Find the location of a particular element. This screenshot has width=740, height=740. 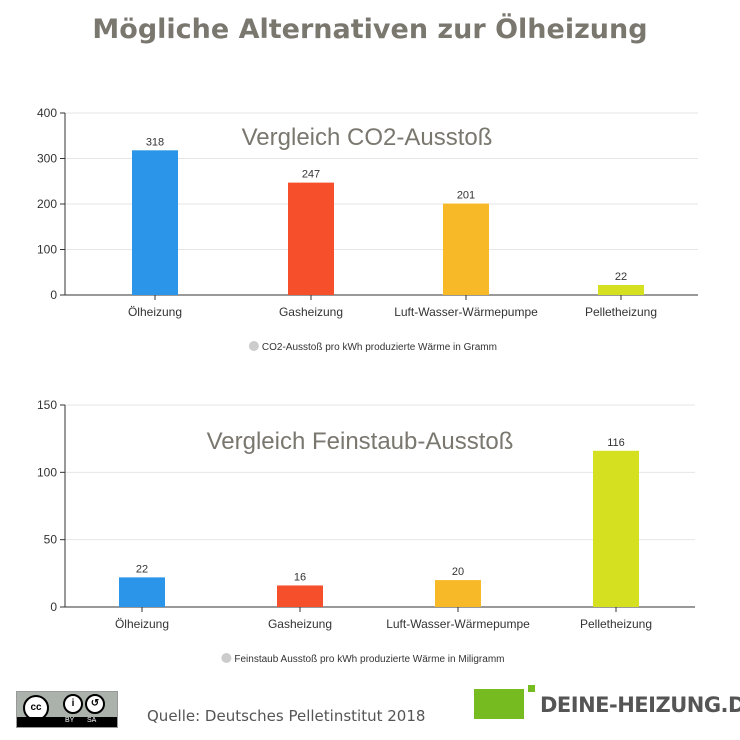

sa-label: SA is located at coordinates (92, 720).